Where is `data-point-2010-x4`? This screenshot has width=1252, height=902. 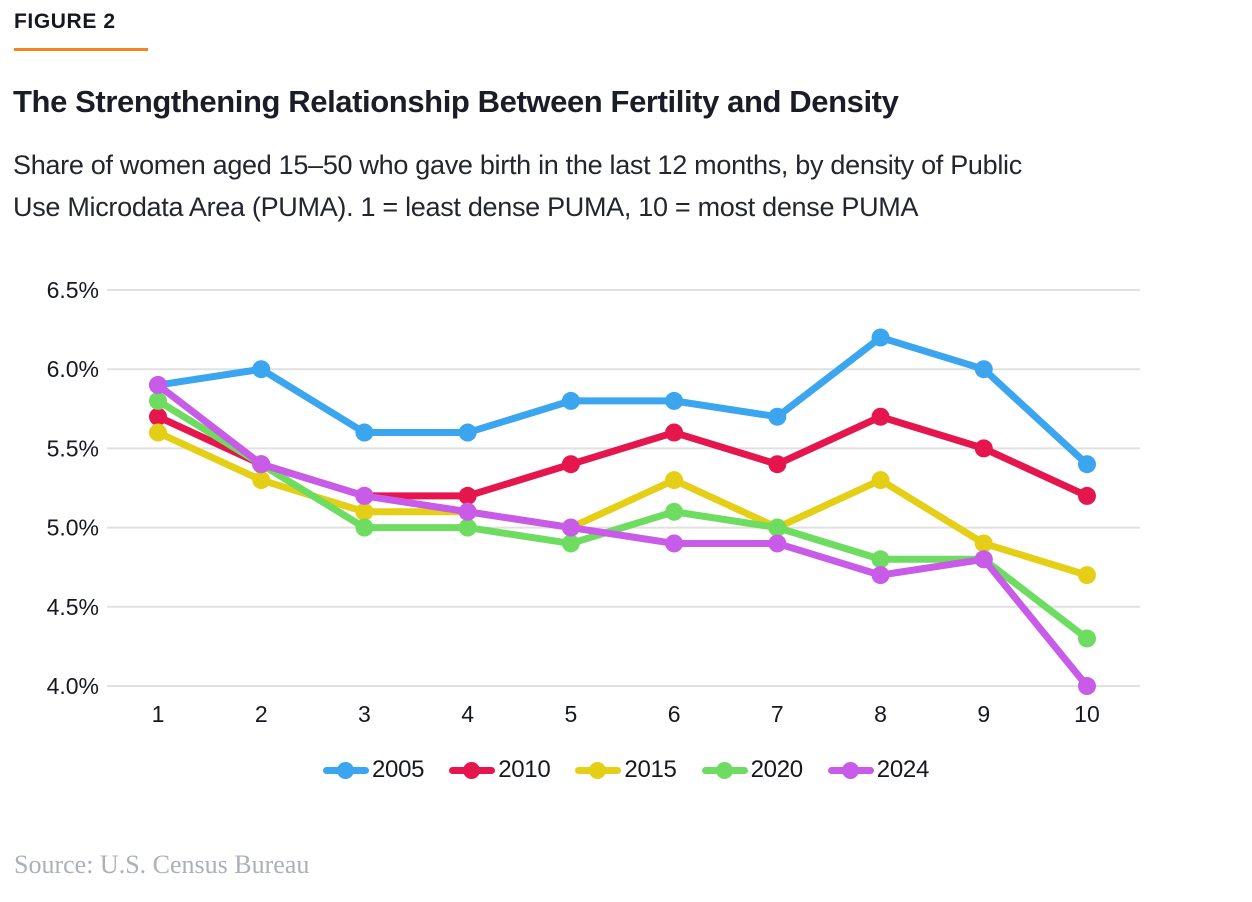
data-point-2010-x4 is located at coordinates (467, 495).